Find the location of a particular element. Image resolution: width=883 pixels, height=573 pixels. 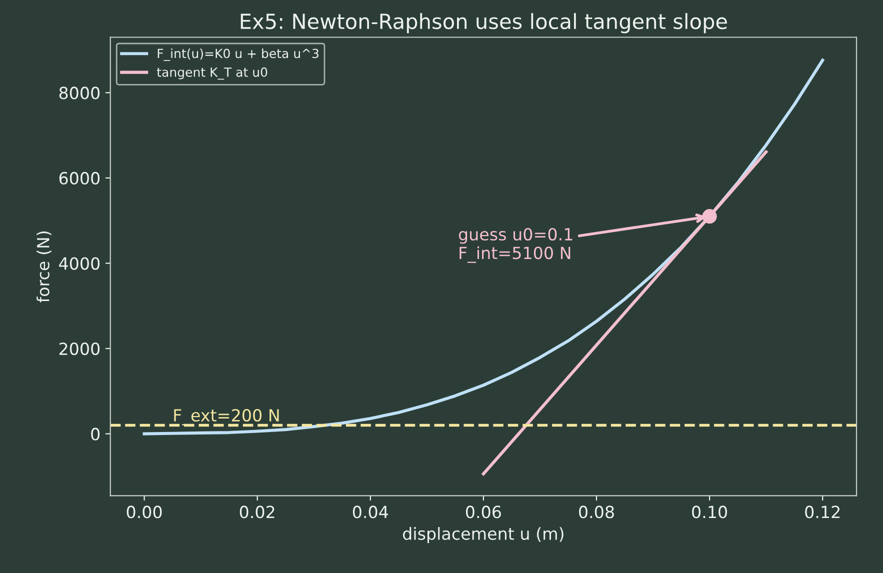

legend-label: tangent K_T at u0 is located at coordinates (212, 73).